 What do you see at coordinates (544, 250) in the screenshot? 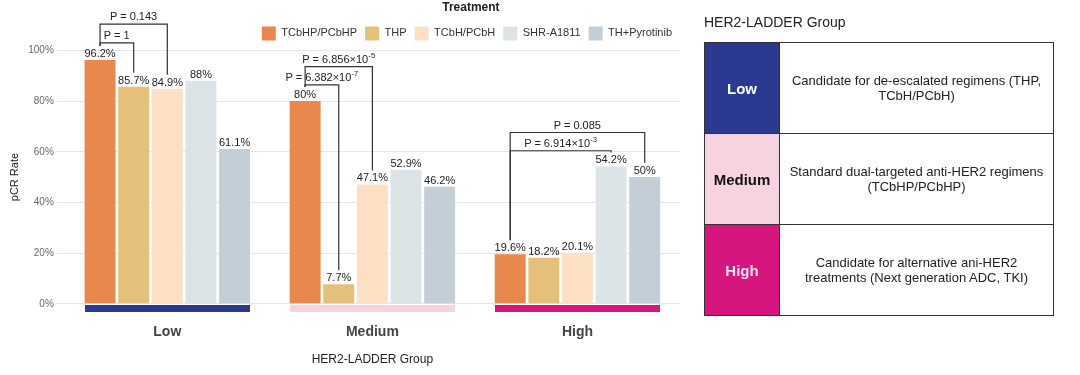
I see `data-label: 18.2%` at bounding box center [544, 250].